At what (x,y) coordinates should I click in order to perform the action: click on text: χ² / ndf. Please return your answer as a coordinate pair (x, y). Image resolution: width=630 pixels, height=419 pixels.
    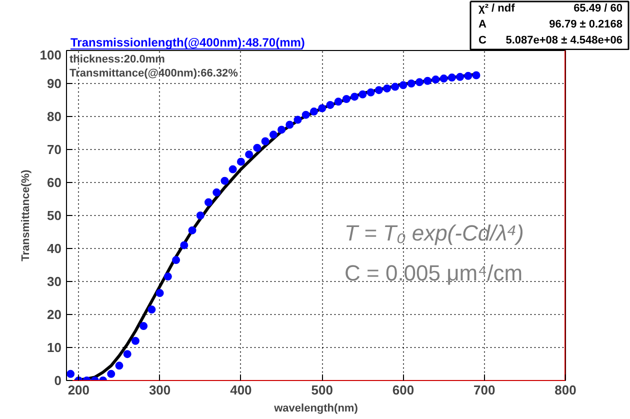
    Looking at the image, I should click on (497, 8).